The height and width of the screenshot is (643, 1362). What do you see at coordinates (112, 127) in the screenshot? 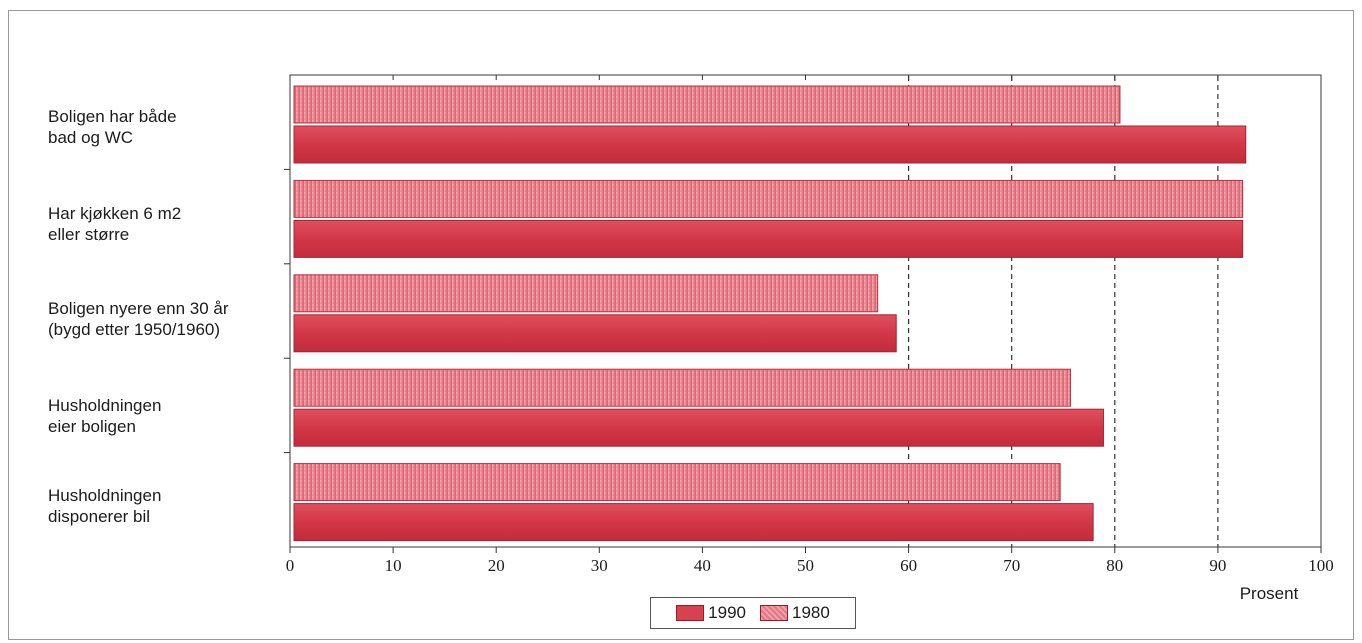
I see `category-label: Boligen har både bad og WC` at bounding box center [112, 127].